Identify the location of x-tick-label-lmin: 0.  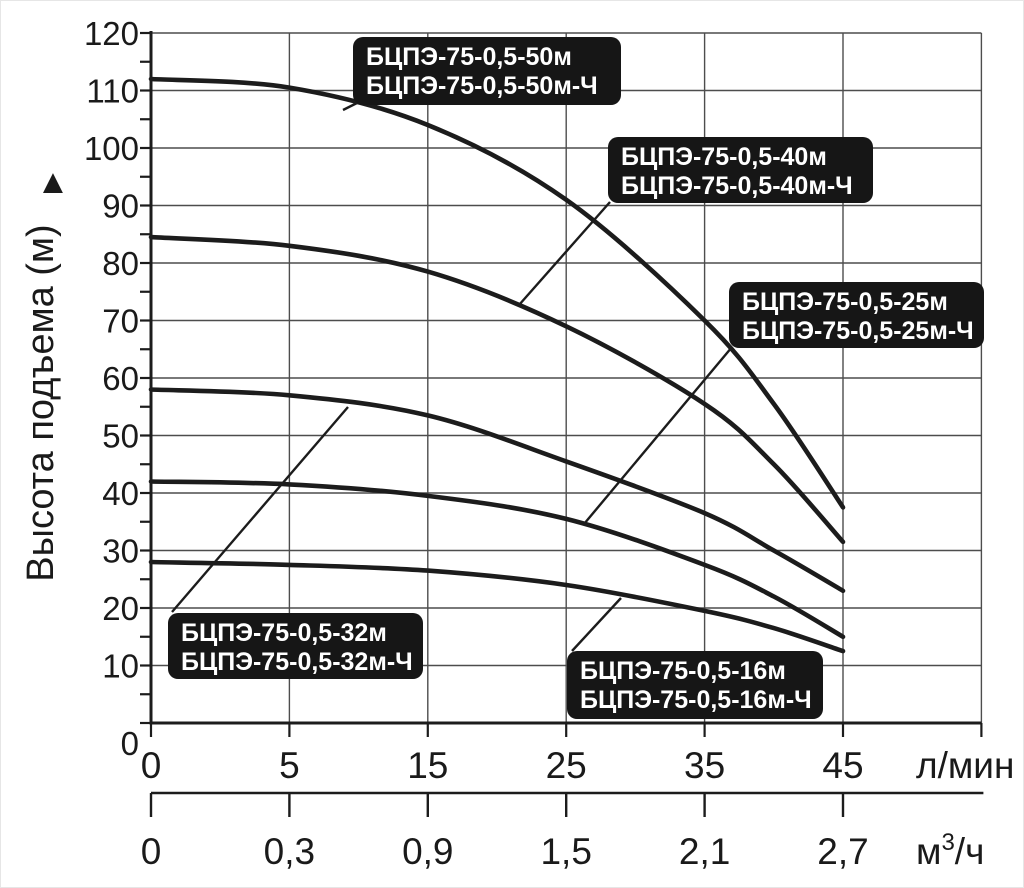
(151, 765).